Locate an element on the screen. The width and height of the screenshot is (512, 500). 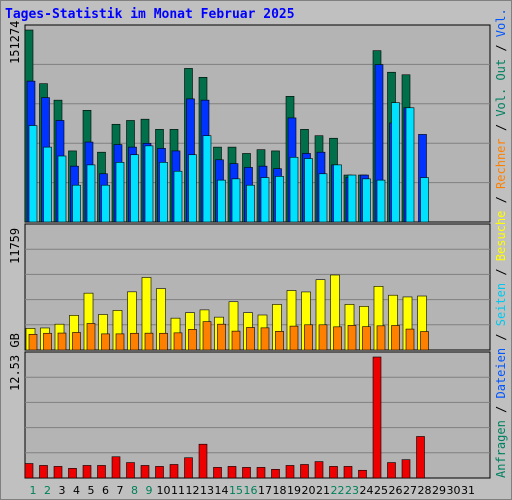
x-tick-label-day-16: 16 is located at coordinates (251, 490).